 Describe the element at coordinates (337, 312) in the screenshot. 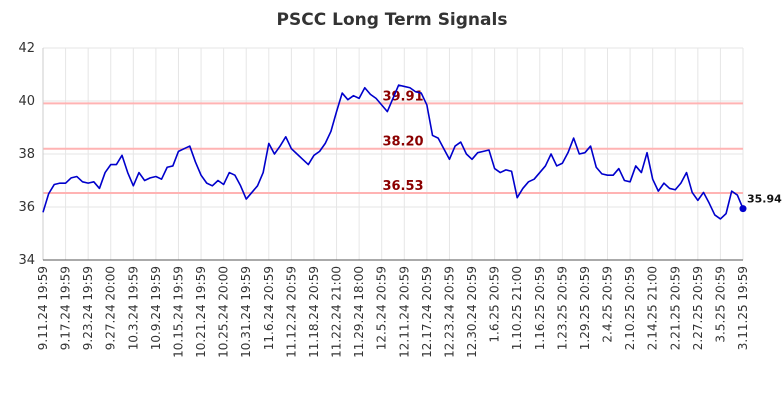

I see `x-tick-label: 11.22.24 21:00` at that location.